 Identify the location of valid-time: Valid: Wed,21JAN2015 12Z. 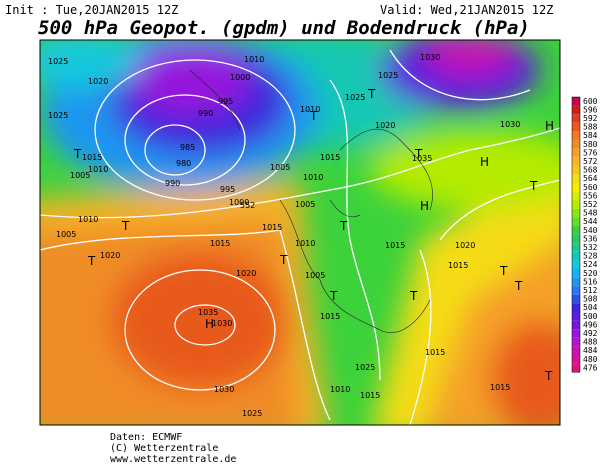
(466, 10).